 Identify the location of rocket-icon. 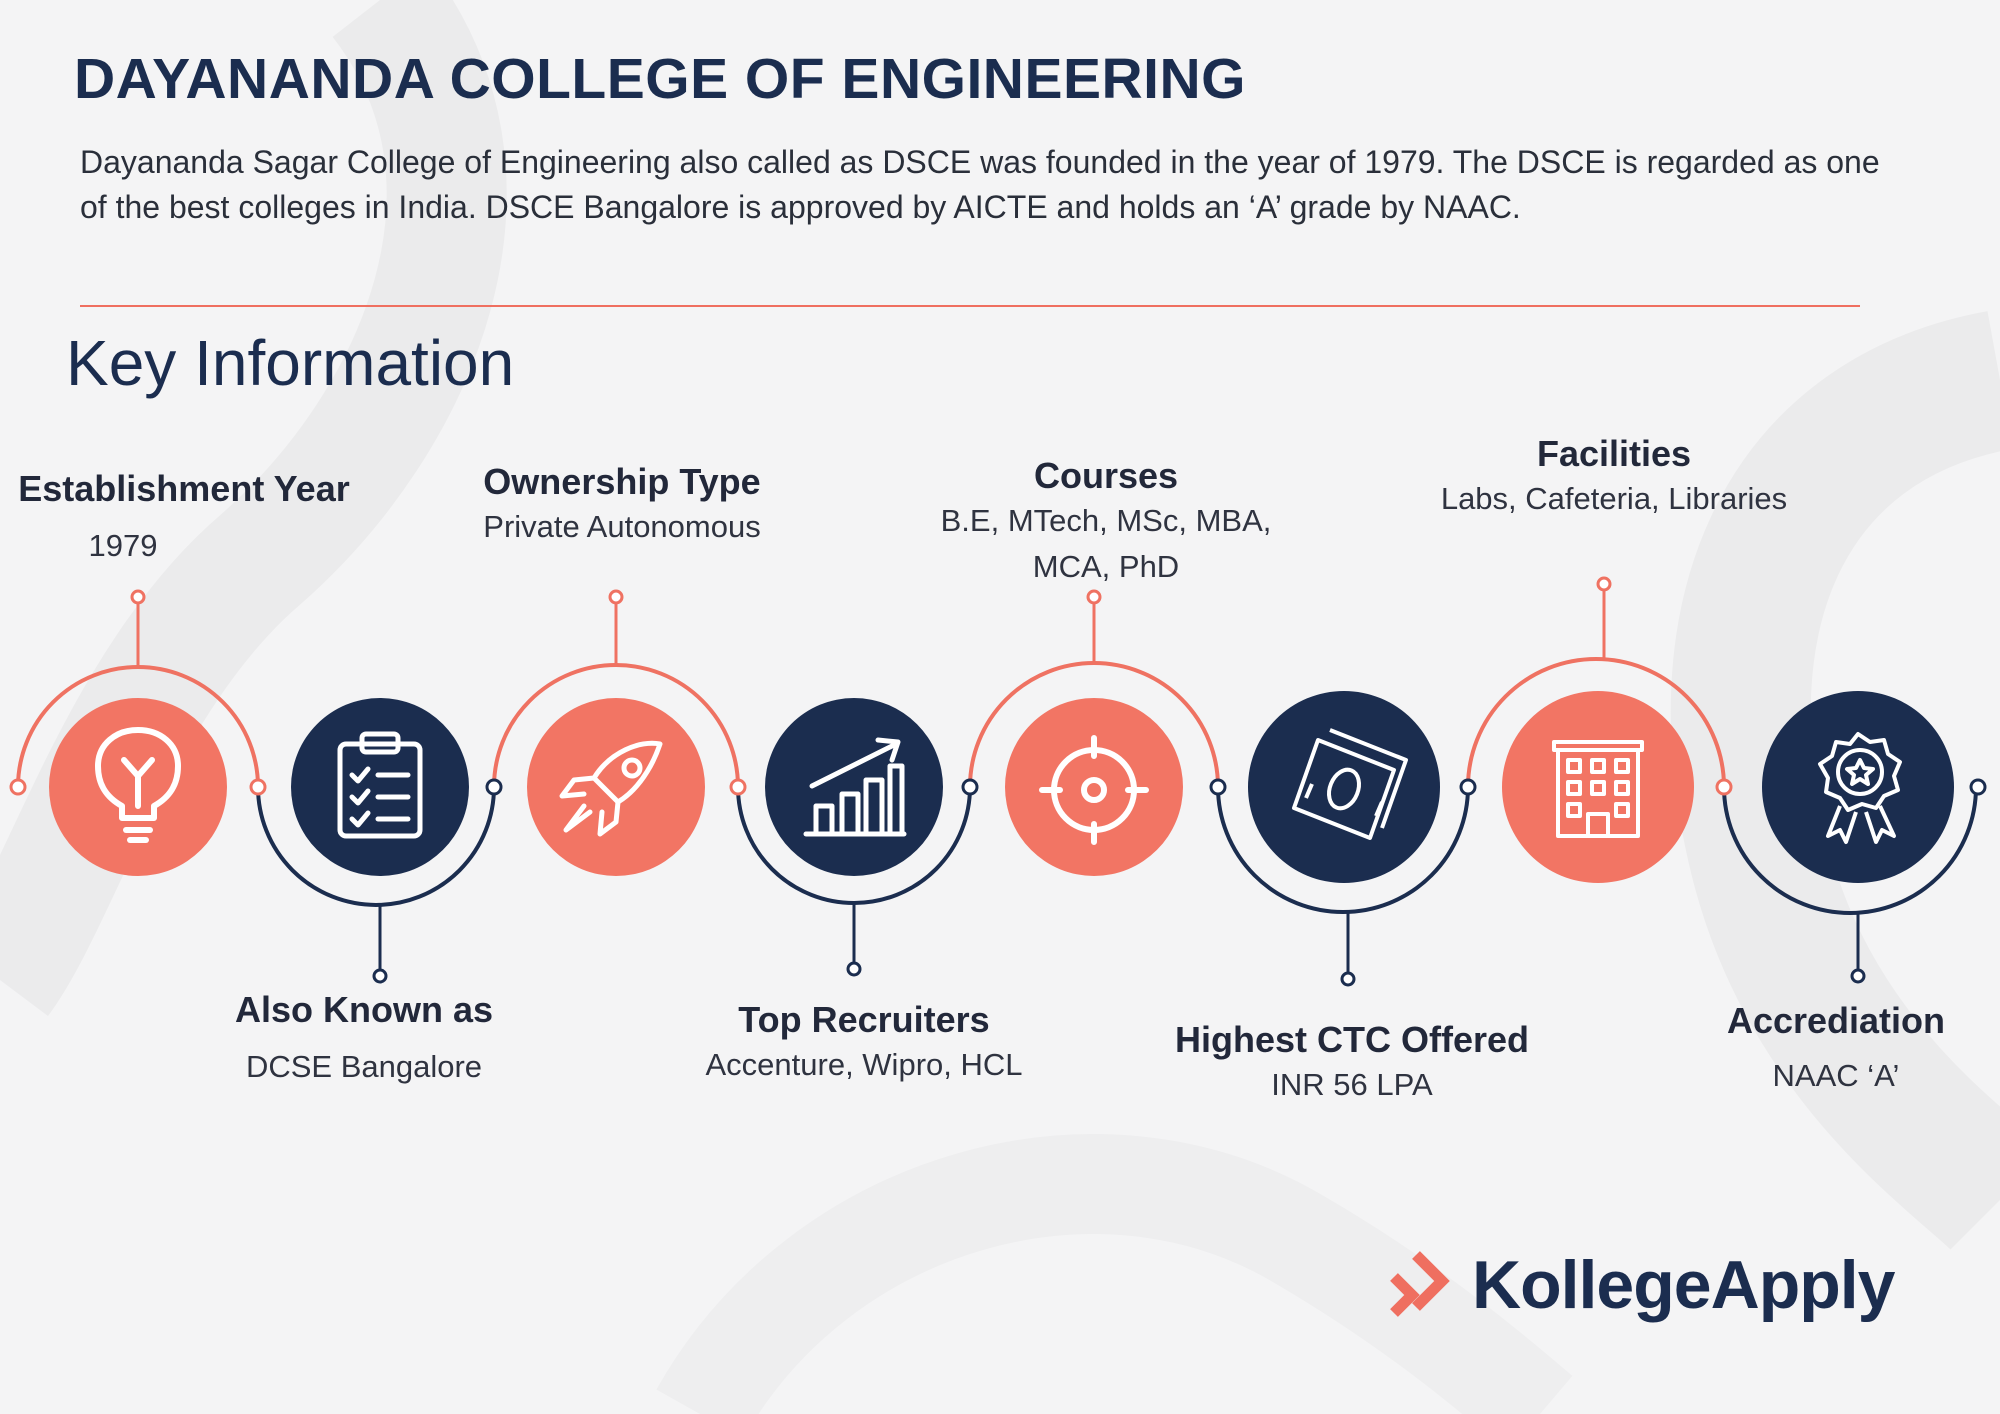
(616, 787).